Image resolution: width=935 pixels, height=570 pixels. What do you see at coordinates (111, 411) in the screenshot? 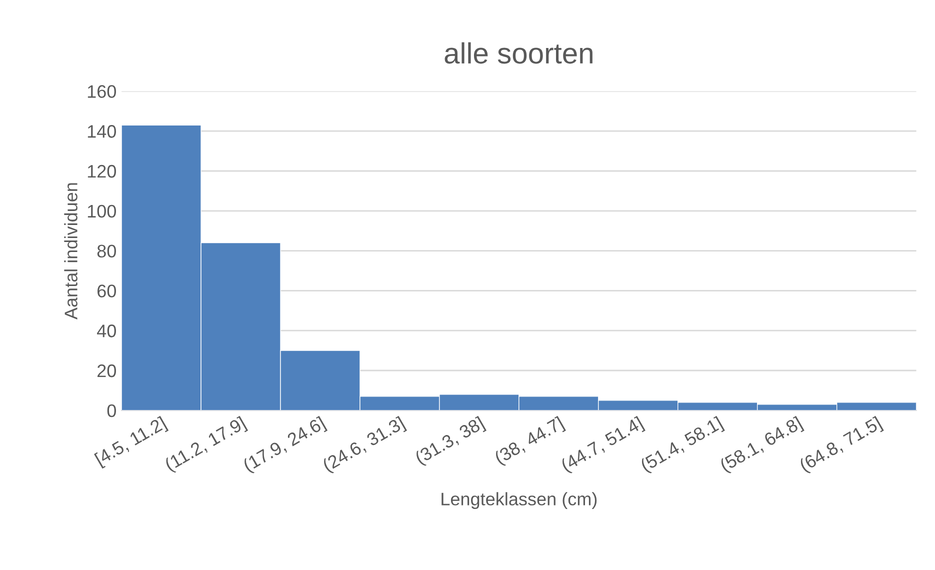
I see `y-tick-label: 0` at bounding box center [111, 411].